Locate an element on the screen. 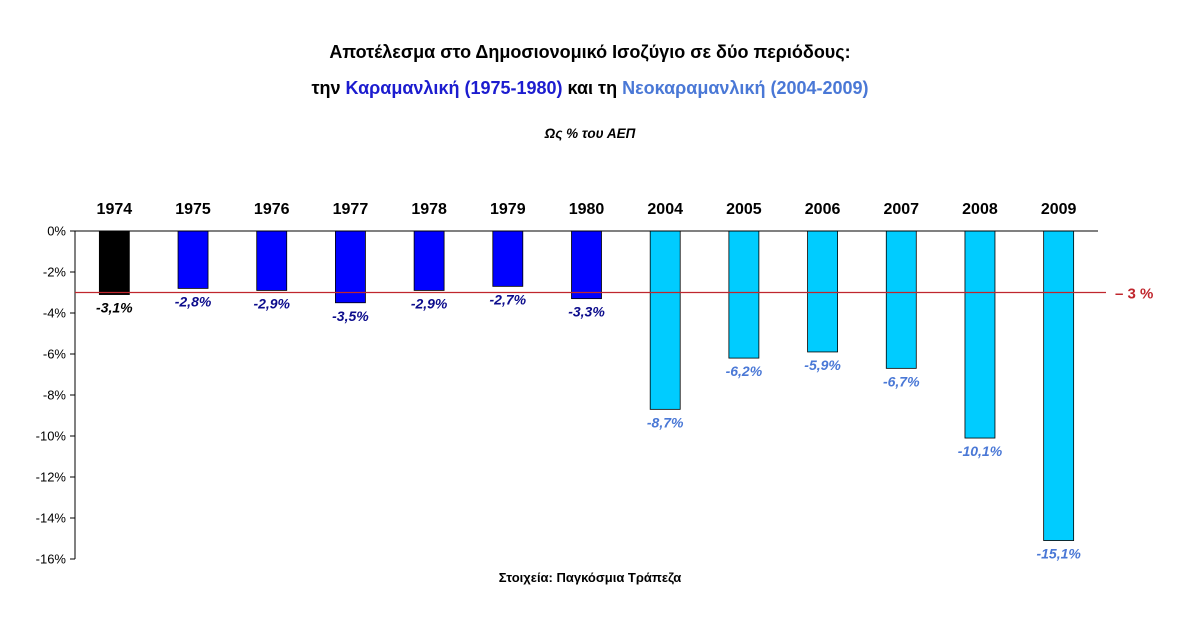 This screenshot has width=1180, height=624. bar-2005 is located at coordinates (744, 294).